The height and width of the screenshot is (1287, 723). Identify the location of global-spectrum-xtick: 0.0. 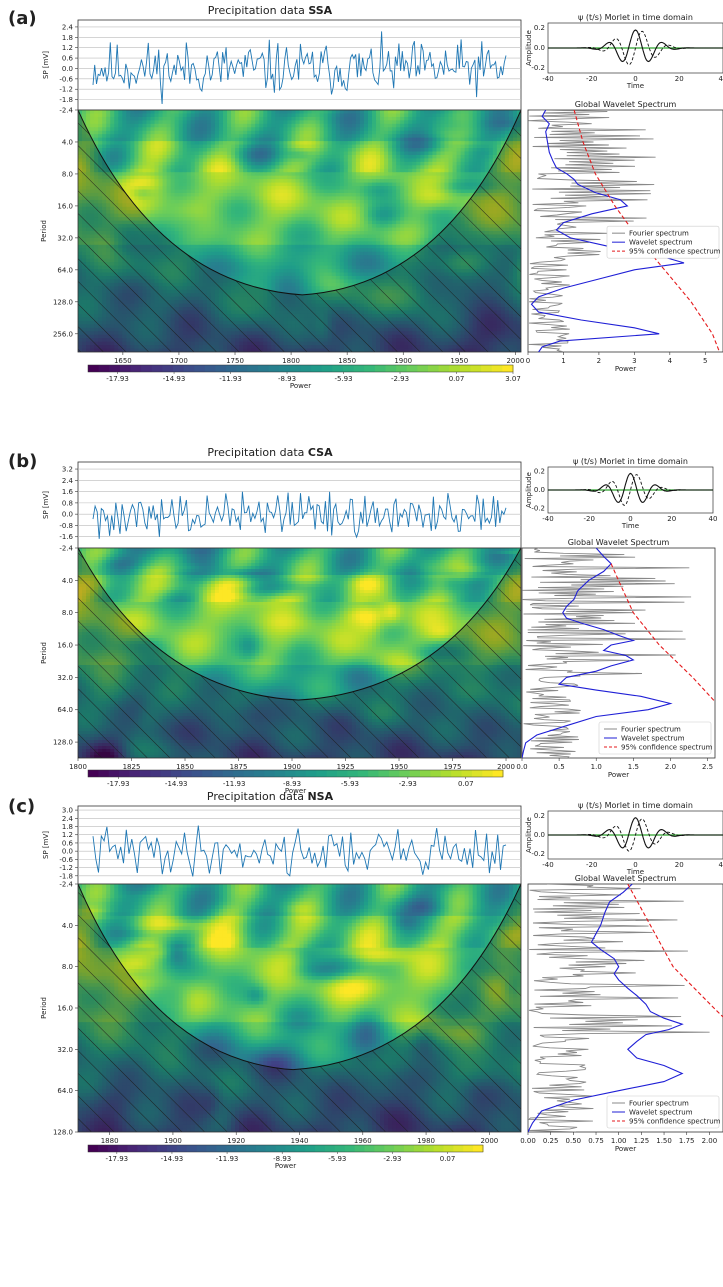
(521, 767).